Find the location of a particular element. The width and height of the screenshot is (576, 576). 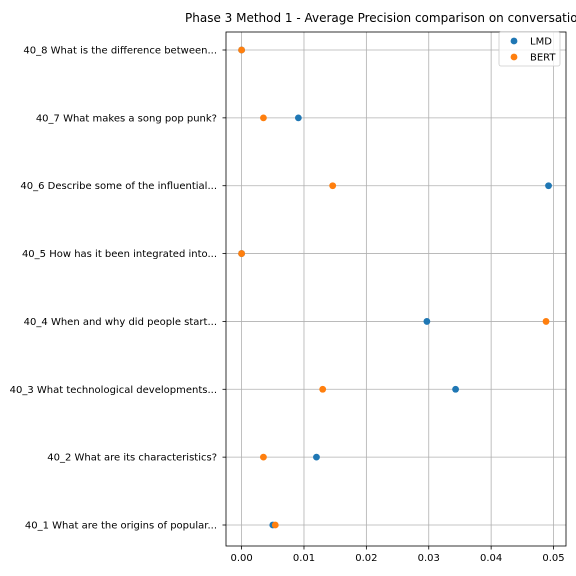

x-tick-label: 0.05 is located at coordinates (553, 558).